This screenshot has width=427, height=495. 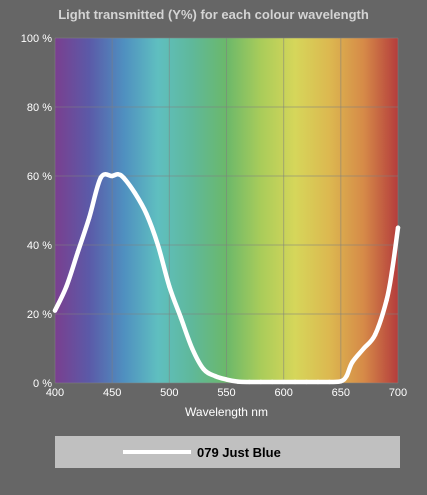 What do you see at coordinates (36, 39) in the screenshot?
I see `y-tick-label: 100 %` at bounding box center [36, 39].